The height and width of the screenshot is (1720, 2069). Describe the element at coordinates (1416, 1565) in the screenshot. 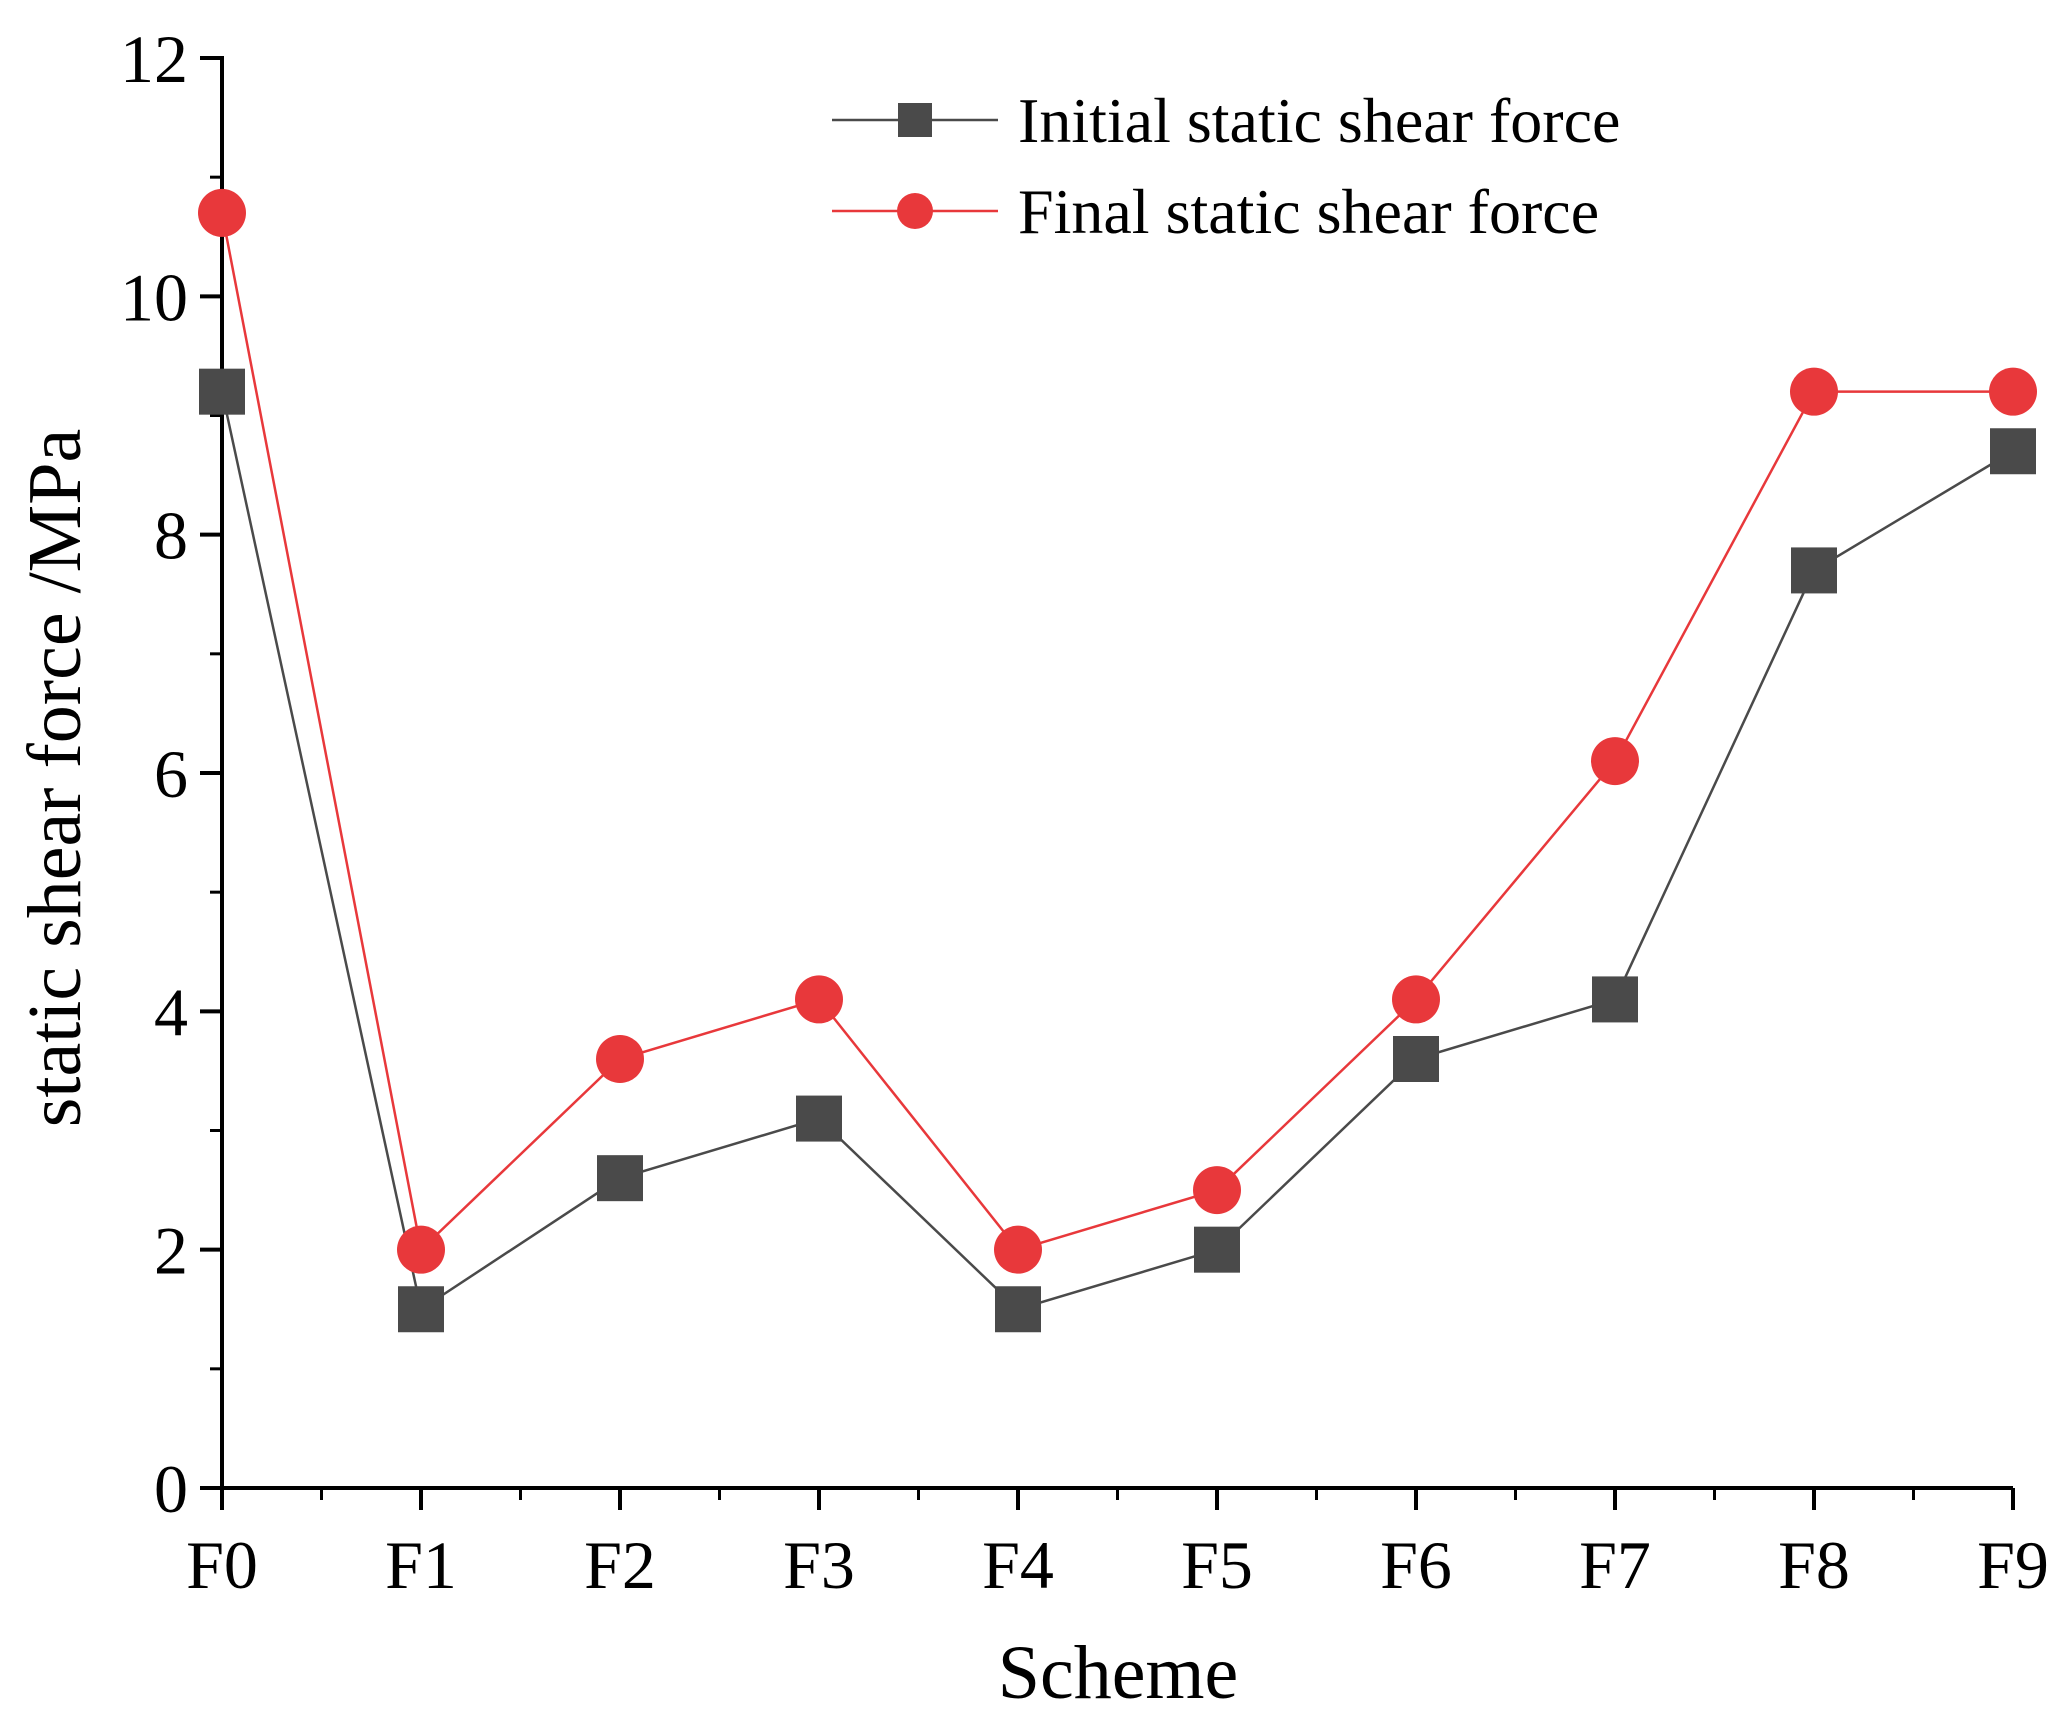

I see `x-tick-label-f6: F6` at that location.